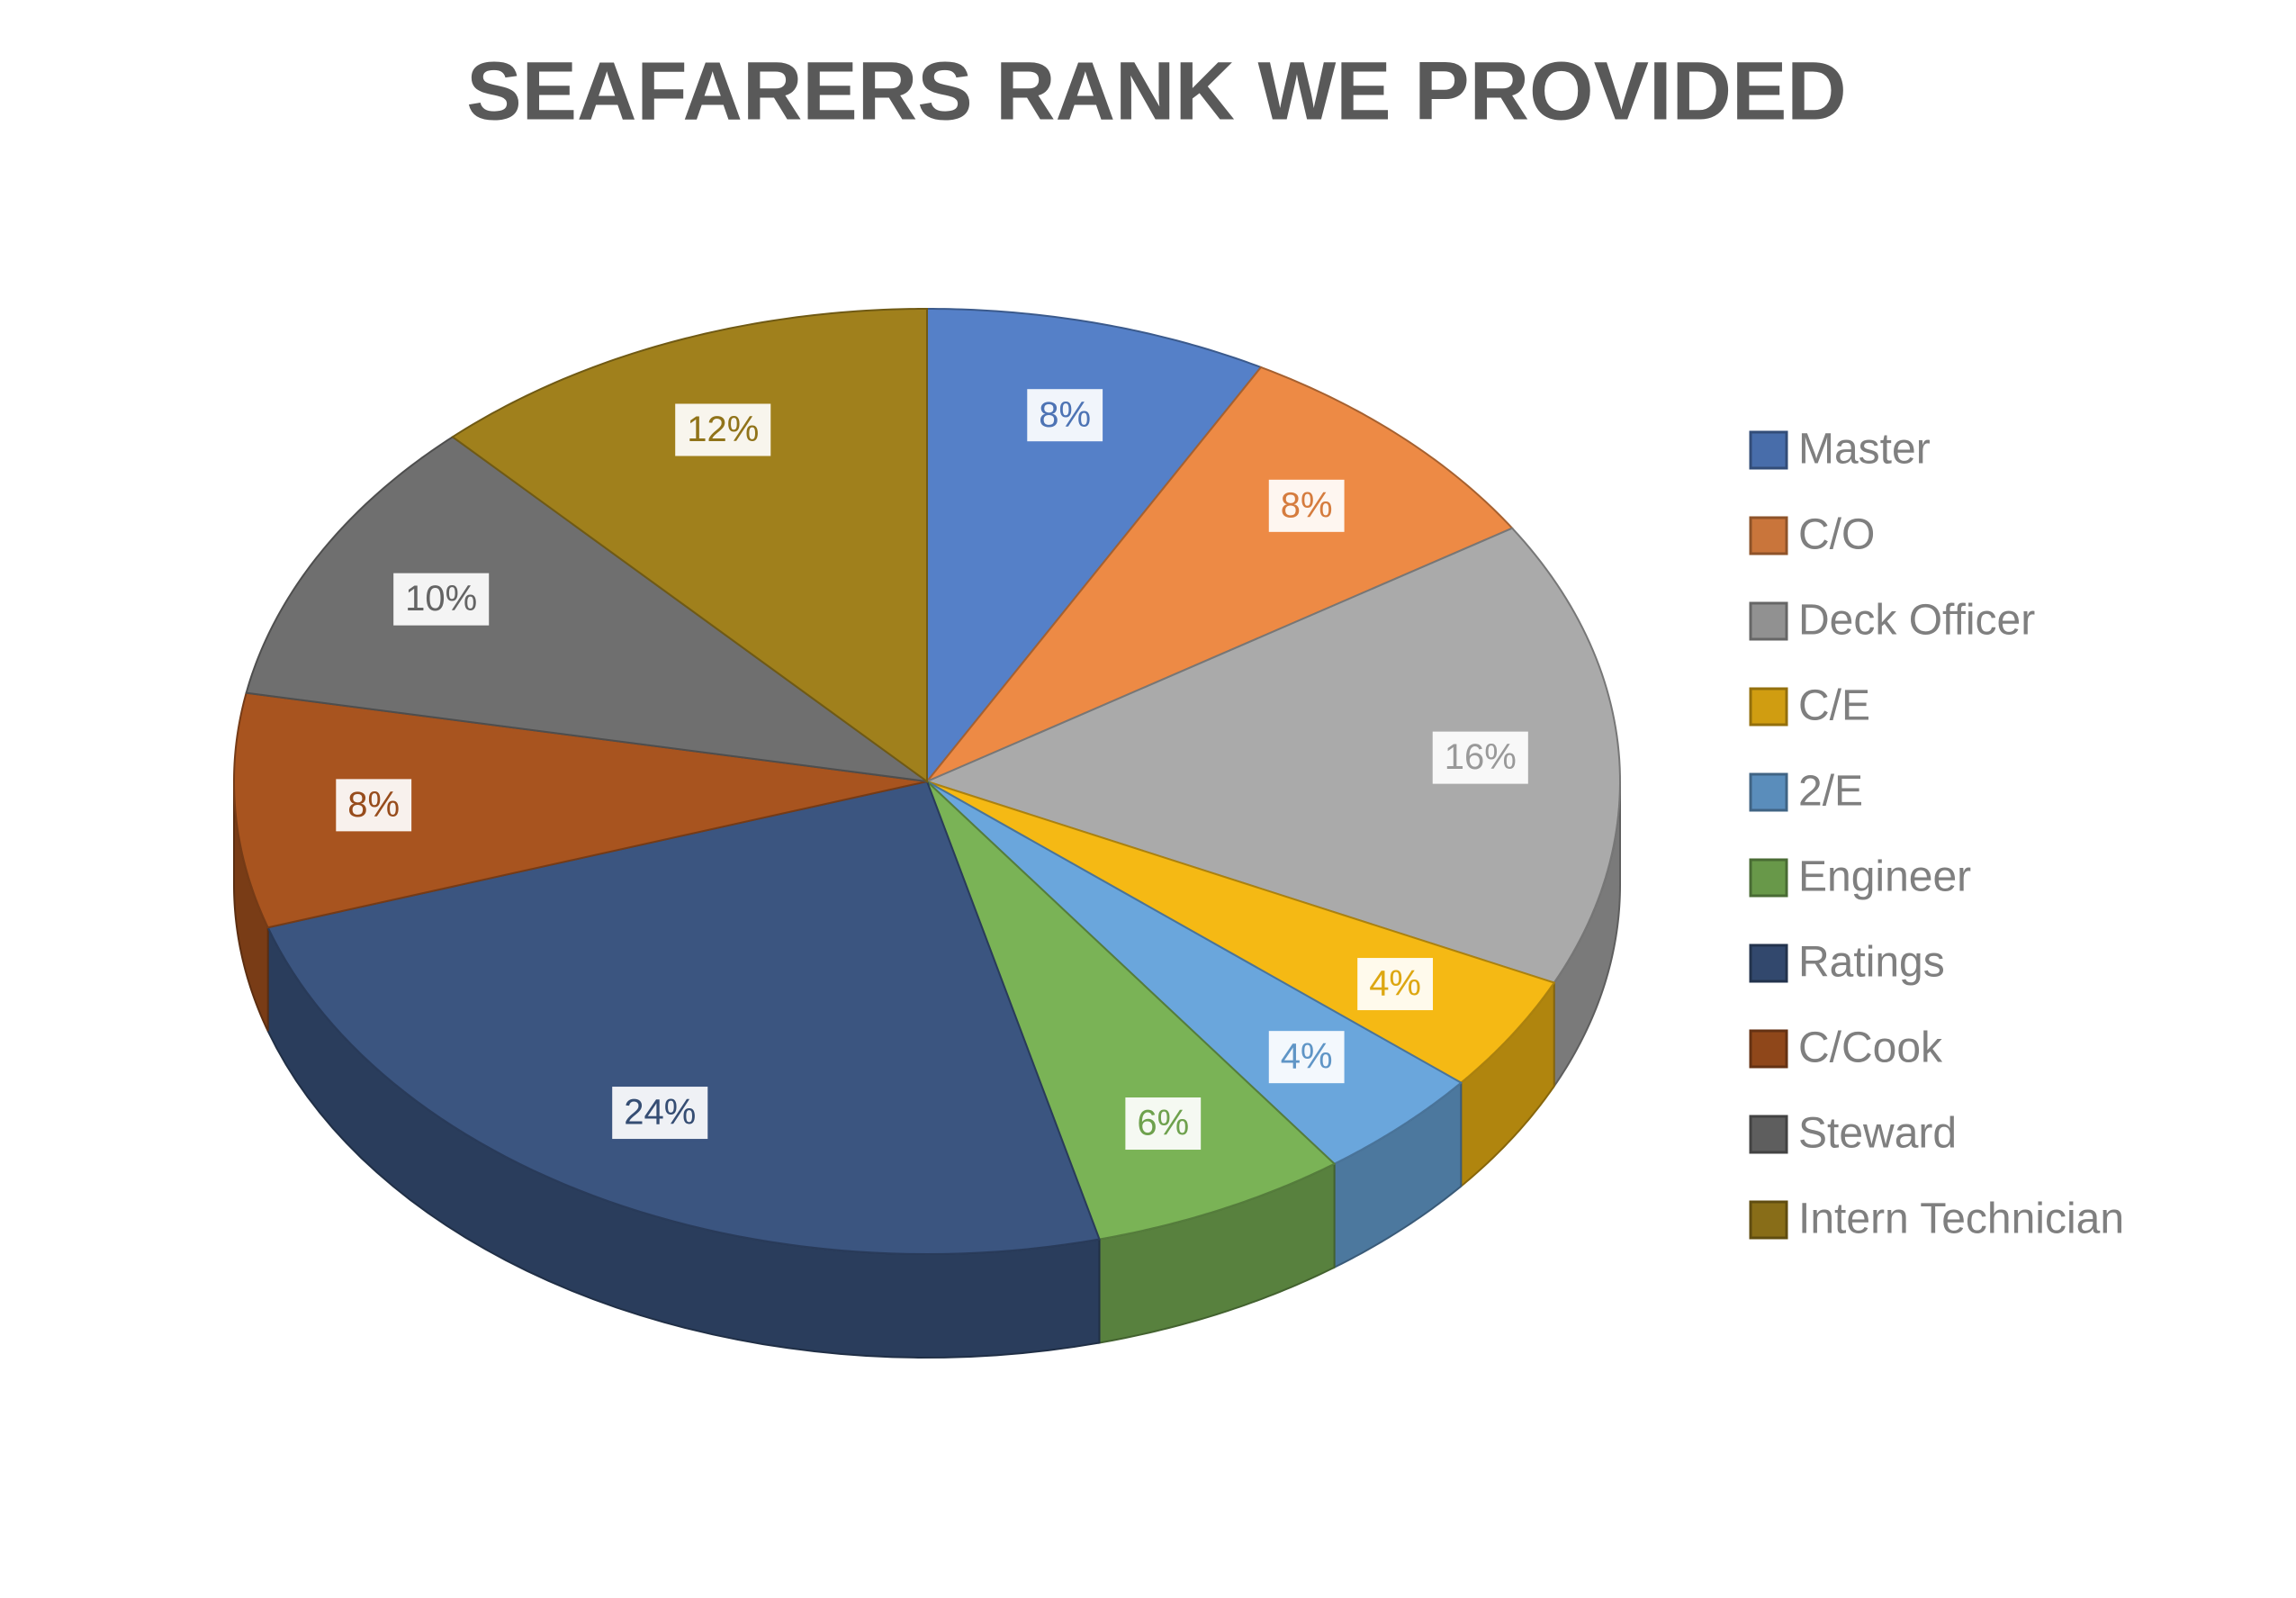 The width and height of the screenshot is (2296, 1598). What do you see at coordinates (1961, 1219) in the screenshot?
I see `legend-label: Intern Technician` at bounding box center [1961, 1219].